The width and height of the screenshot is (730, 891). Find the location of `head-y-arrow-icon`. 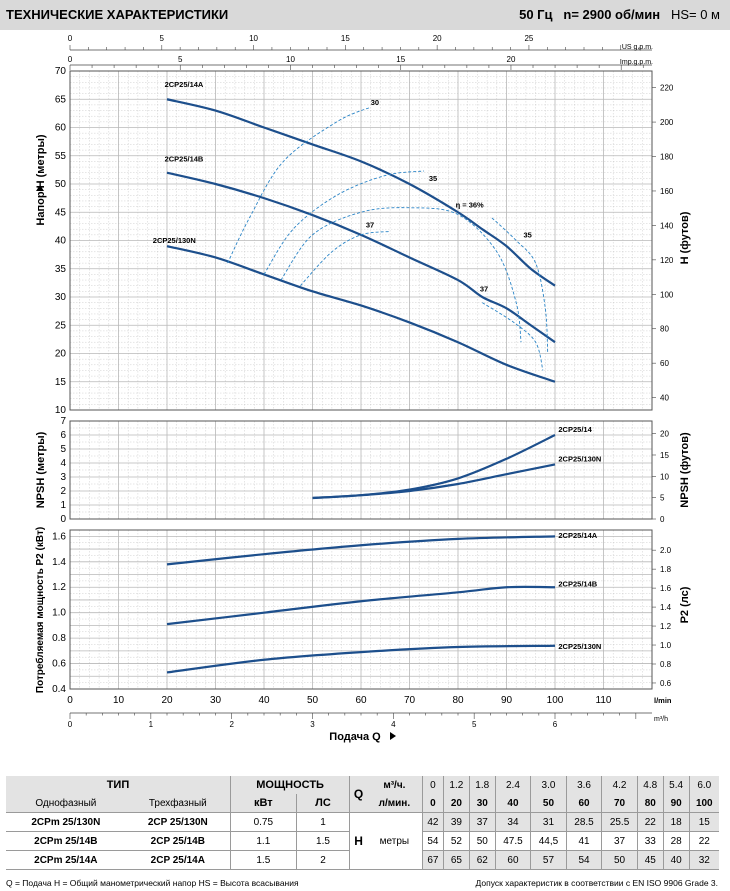

head-y-arrow-icon is located at coordinates (40, 188).